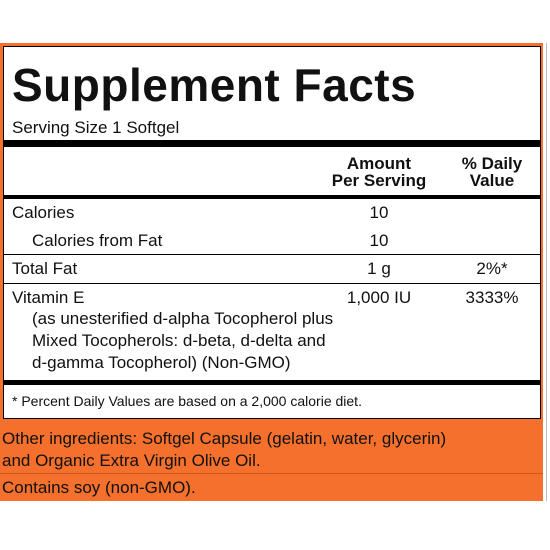 This screenshot has height=550, width=550. Describe the element at coordinates (161, 362) in the screenshot. I see `description: d-gamma Tocopherol) (Non-GMO)` at that location.